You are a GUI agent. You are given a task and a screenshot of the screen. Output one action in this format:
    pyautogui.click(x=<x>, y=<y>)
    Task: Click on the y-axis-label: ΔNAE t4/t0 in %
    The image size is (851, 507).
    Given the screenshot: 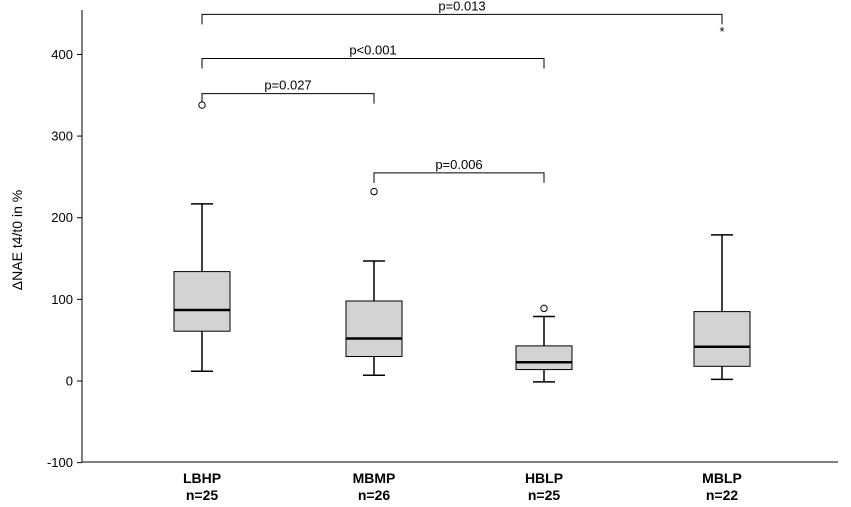 What is the action you would take?
    pyautogui.click(x=17, y=240)
    